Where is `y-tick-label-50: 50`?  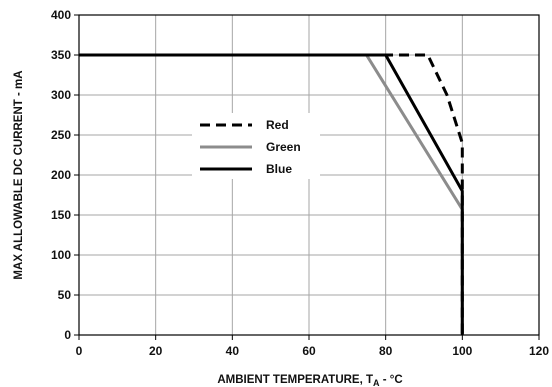 y-tick-label-50: 50 is located at coordinates (65, 295).